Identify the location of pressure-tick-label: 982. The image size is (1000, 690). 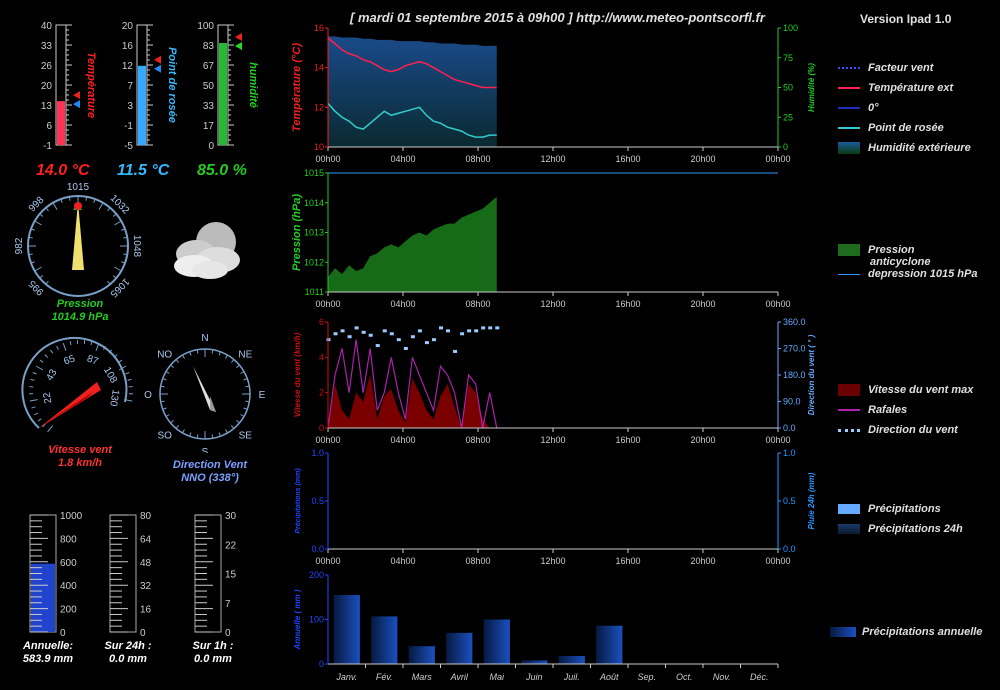
(19, 245).